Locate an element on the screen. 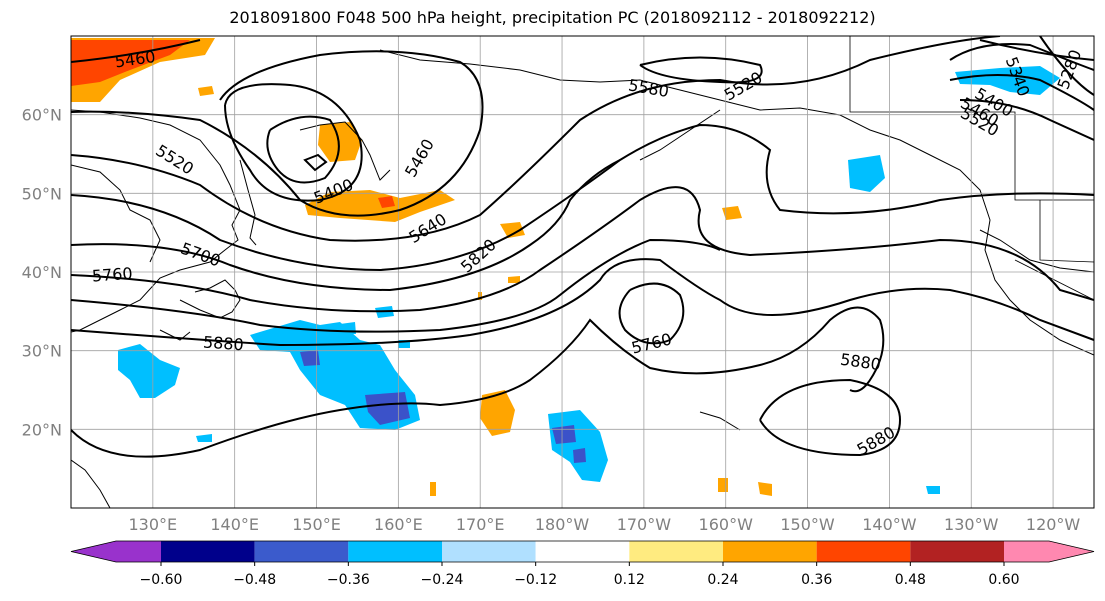  colorbar-tick-label: −0.48 is located at coordinates (254, 580).